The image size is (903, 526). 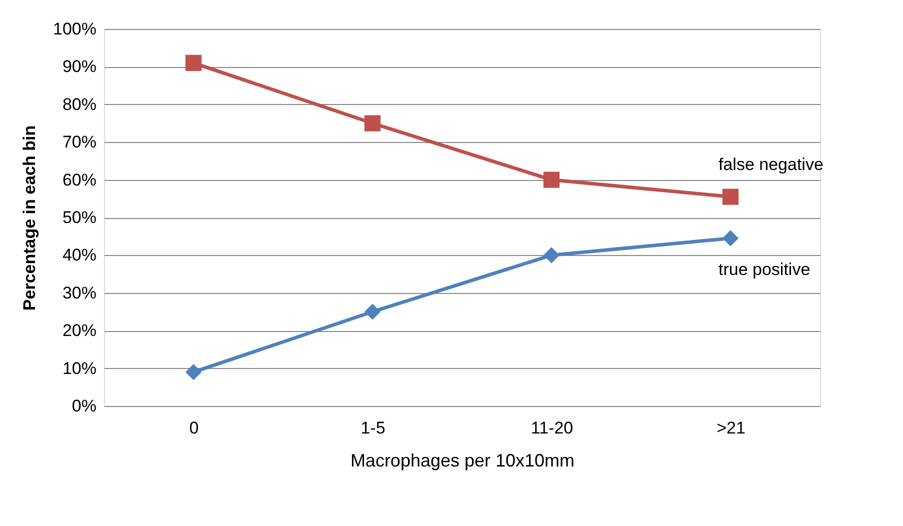 What do you see at coordinates (373, 428) in the screenshot?
I see `x-tick-label: 1-5` at bounding box center [373, 428].